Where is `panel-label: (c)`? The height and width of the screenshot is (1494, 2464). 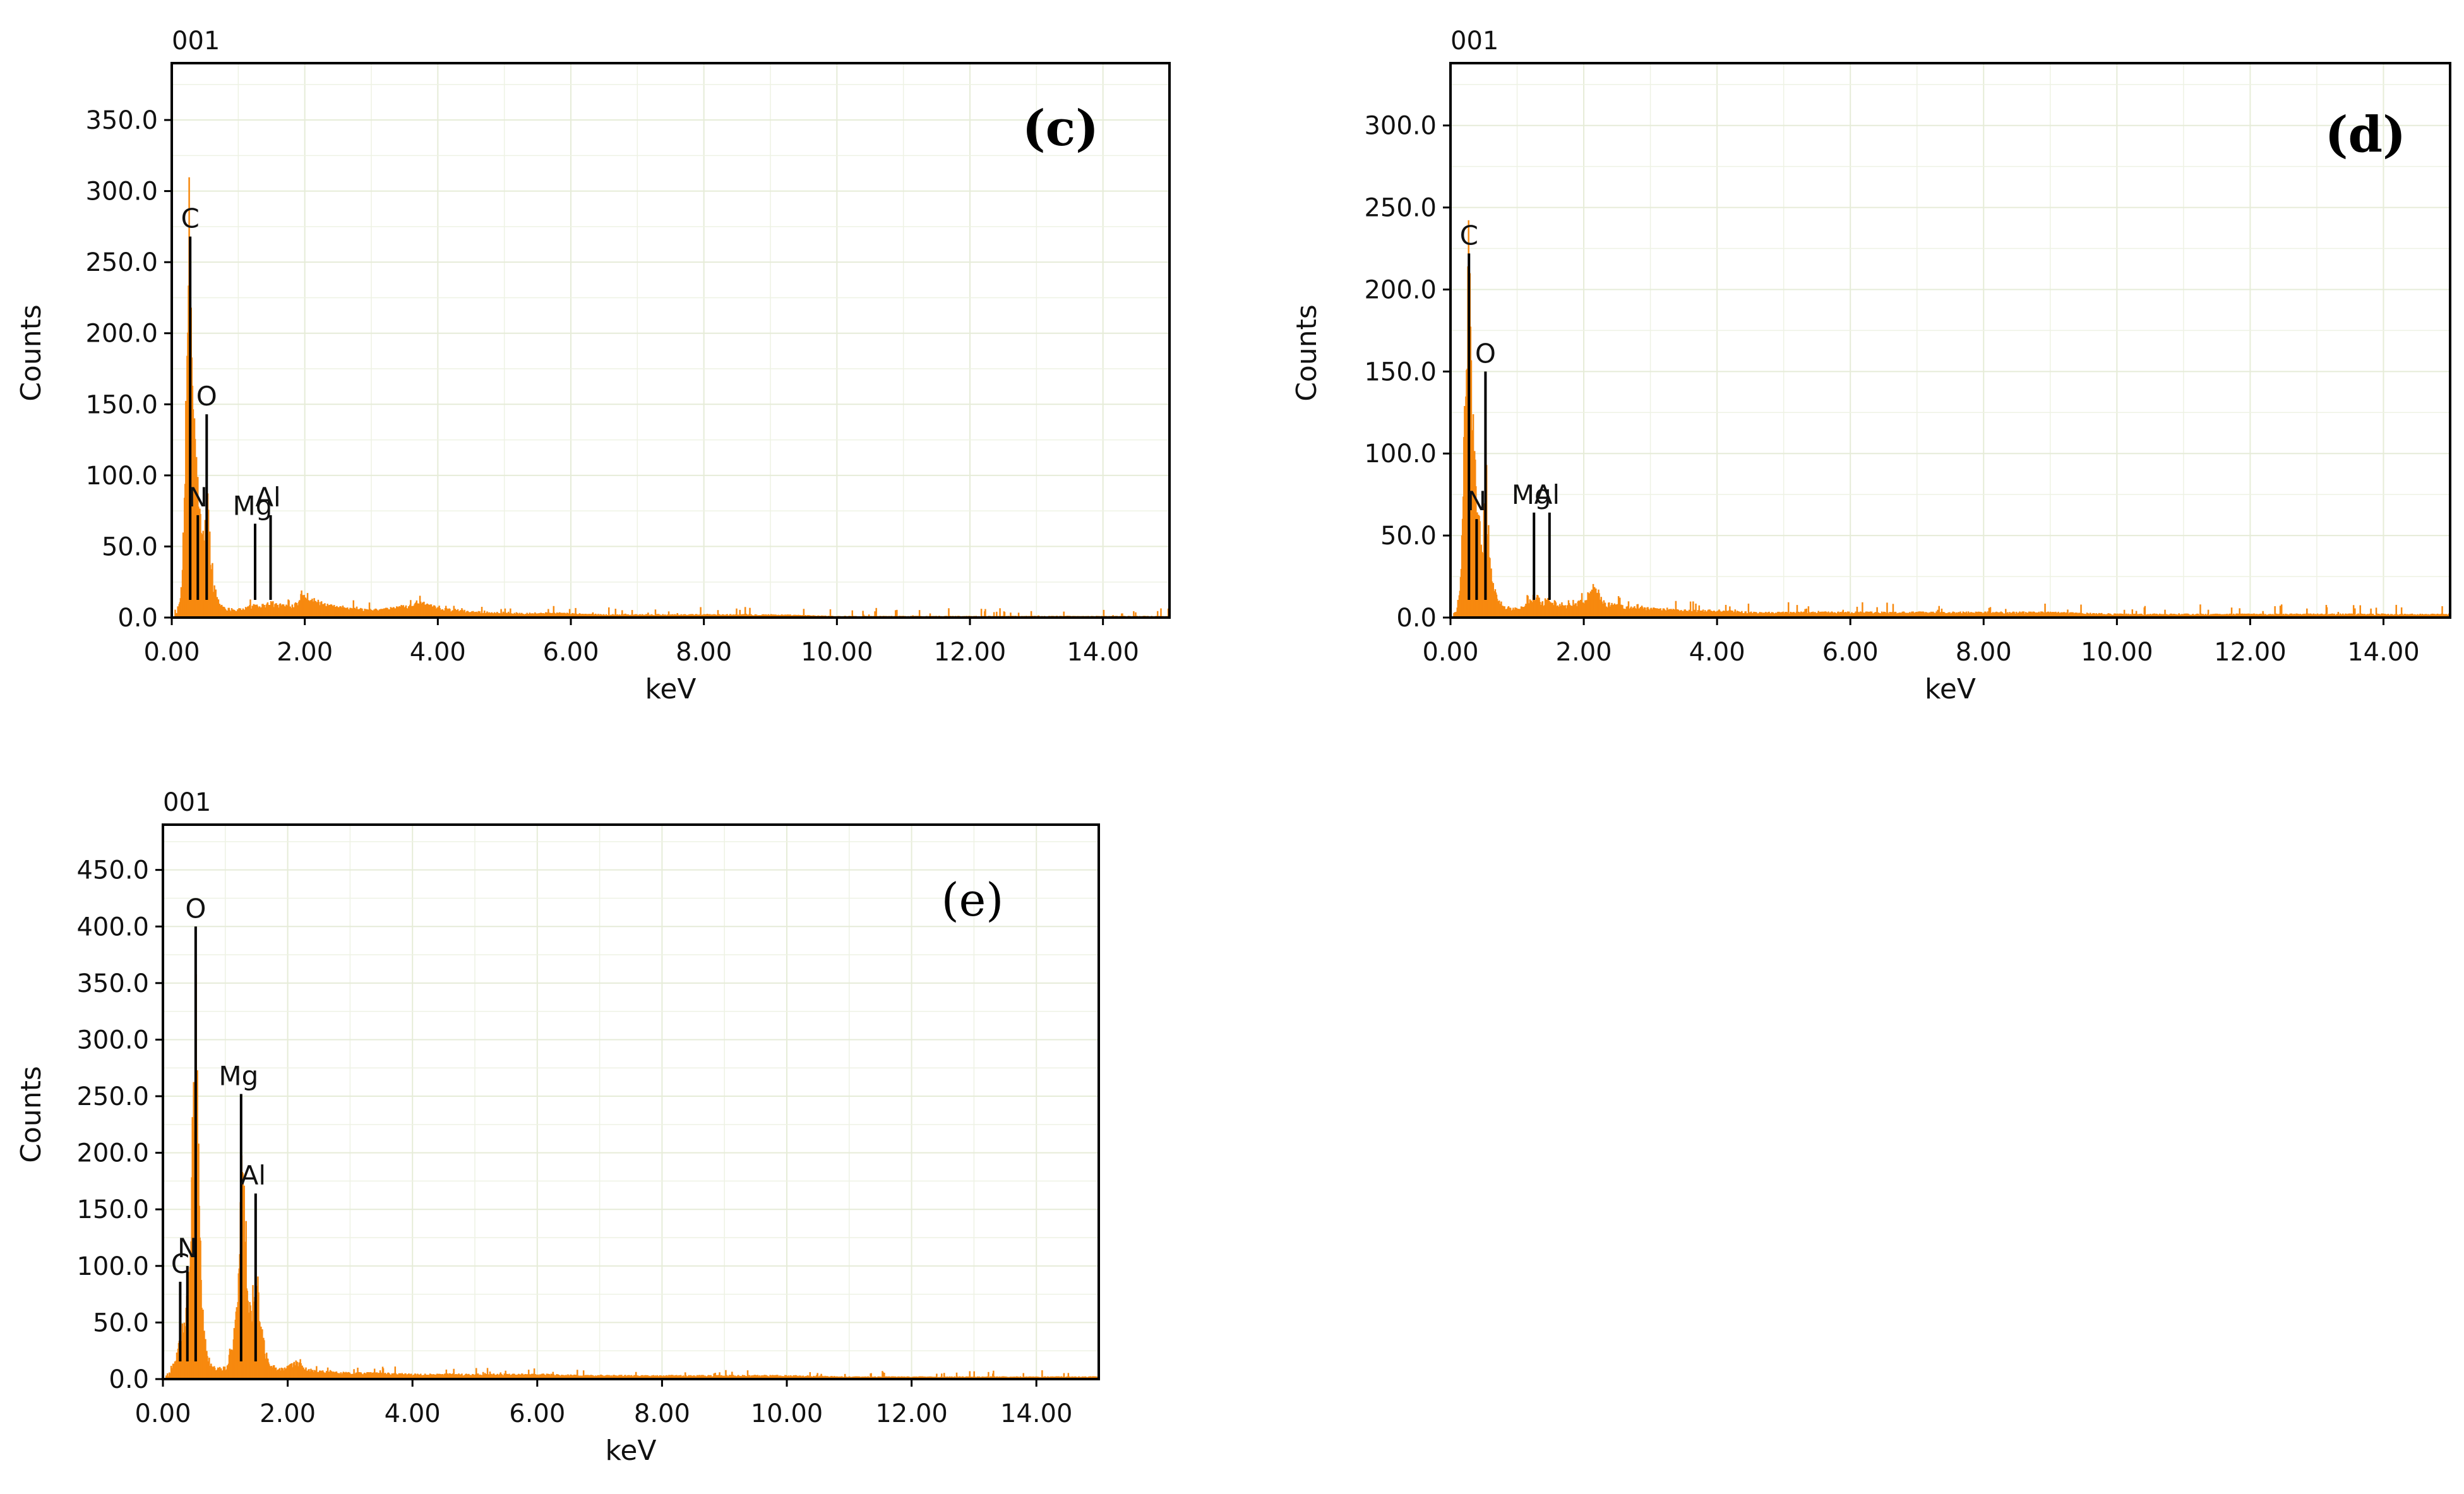
panel-label: (c) is located at coordinates (1060, 128).